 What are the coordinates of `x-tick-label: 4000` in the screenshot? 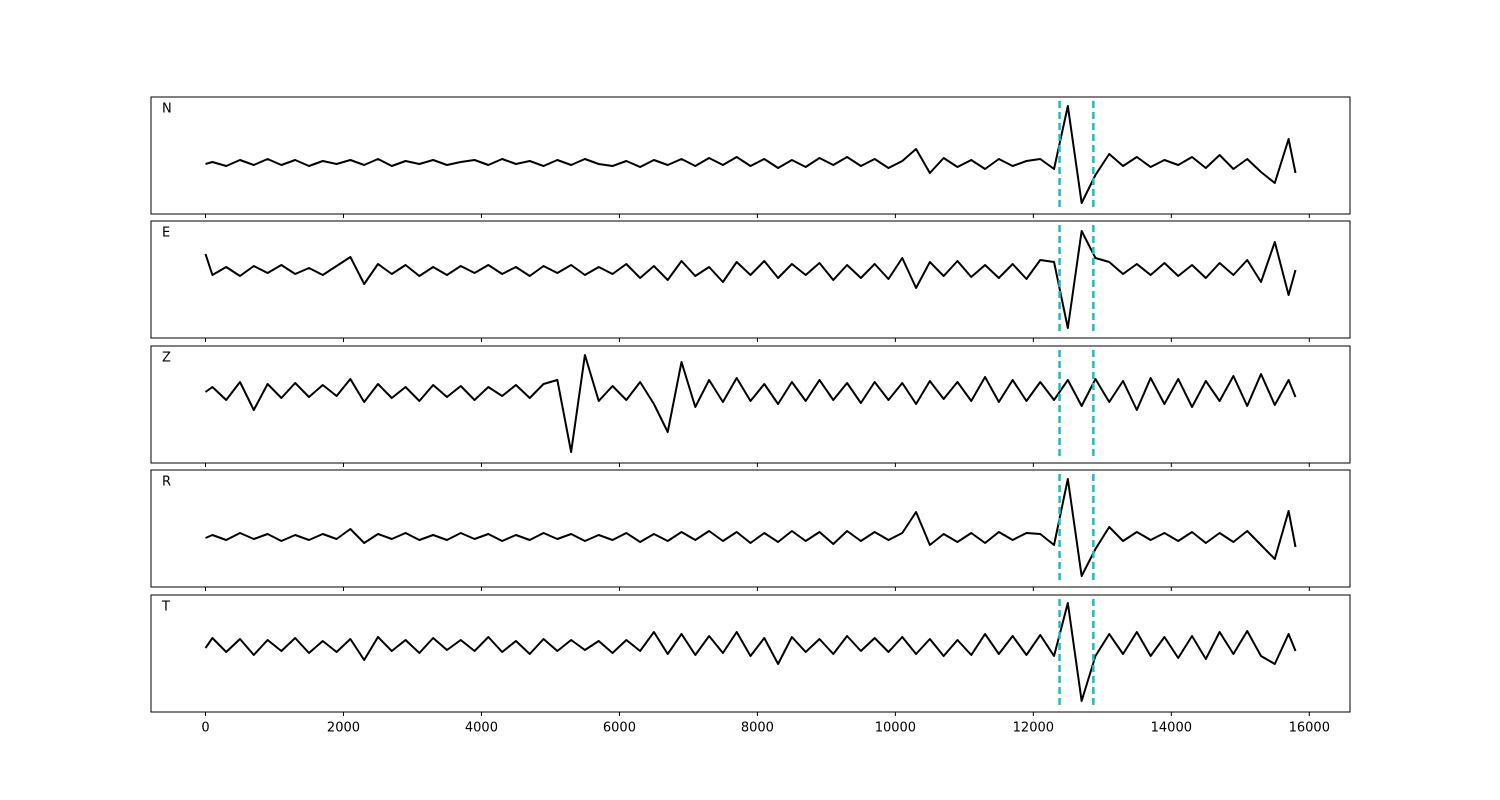 It's located at (481, 728).